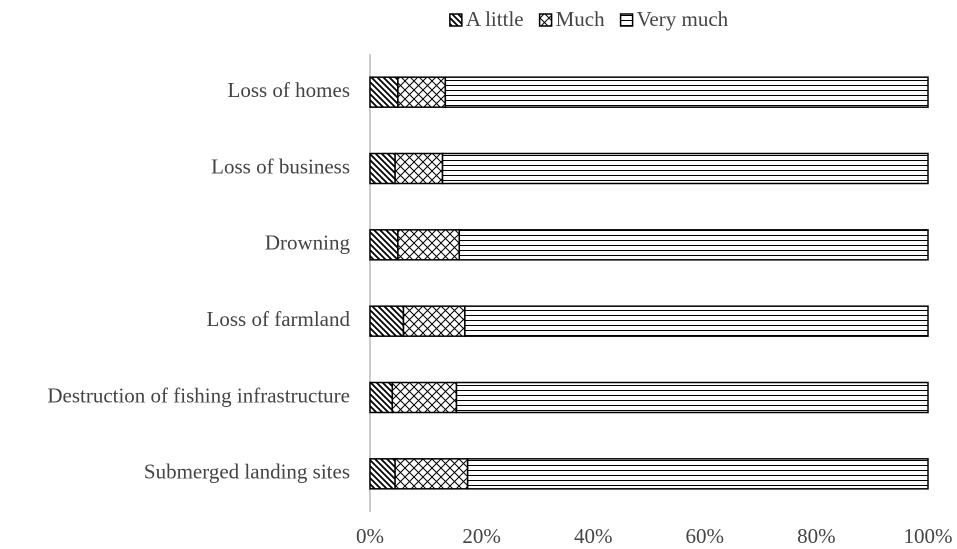 The width and height of the screenshot is (957, 549). I want to click on x-tick-label: 60%, so click(705, 536).